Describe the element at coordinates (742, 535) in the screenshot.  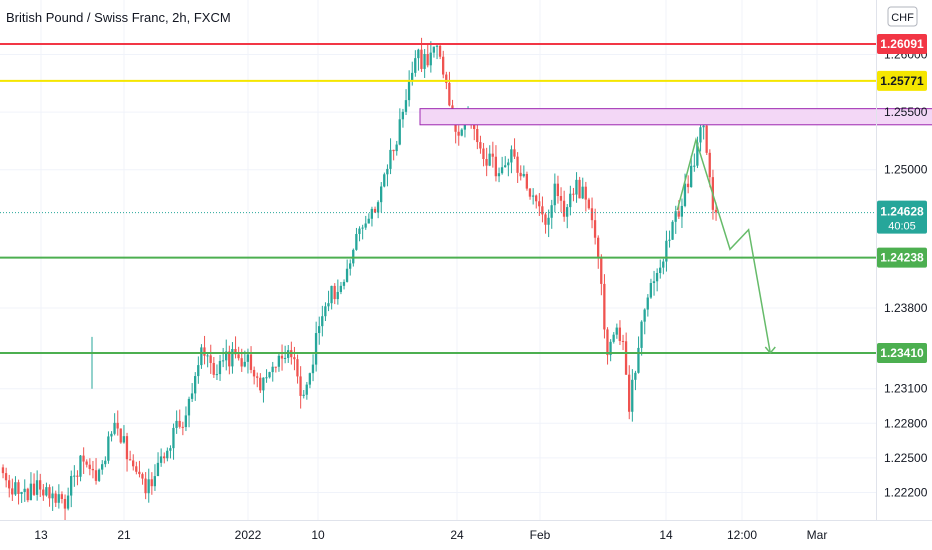
I see `x-tick-label: 12:00` at that location.